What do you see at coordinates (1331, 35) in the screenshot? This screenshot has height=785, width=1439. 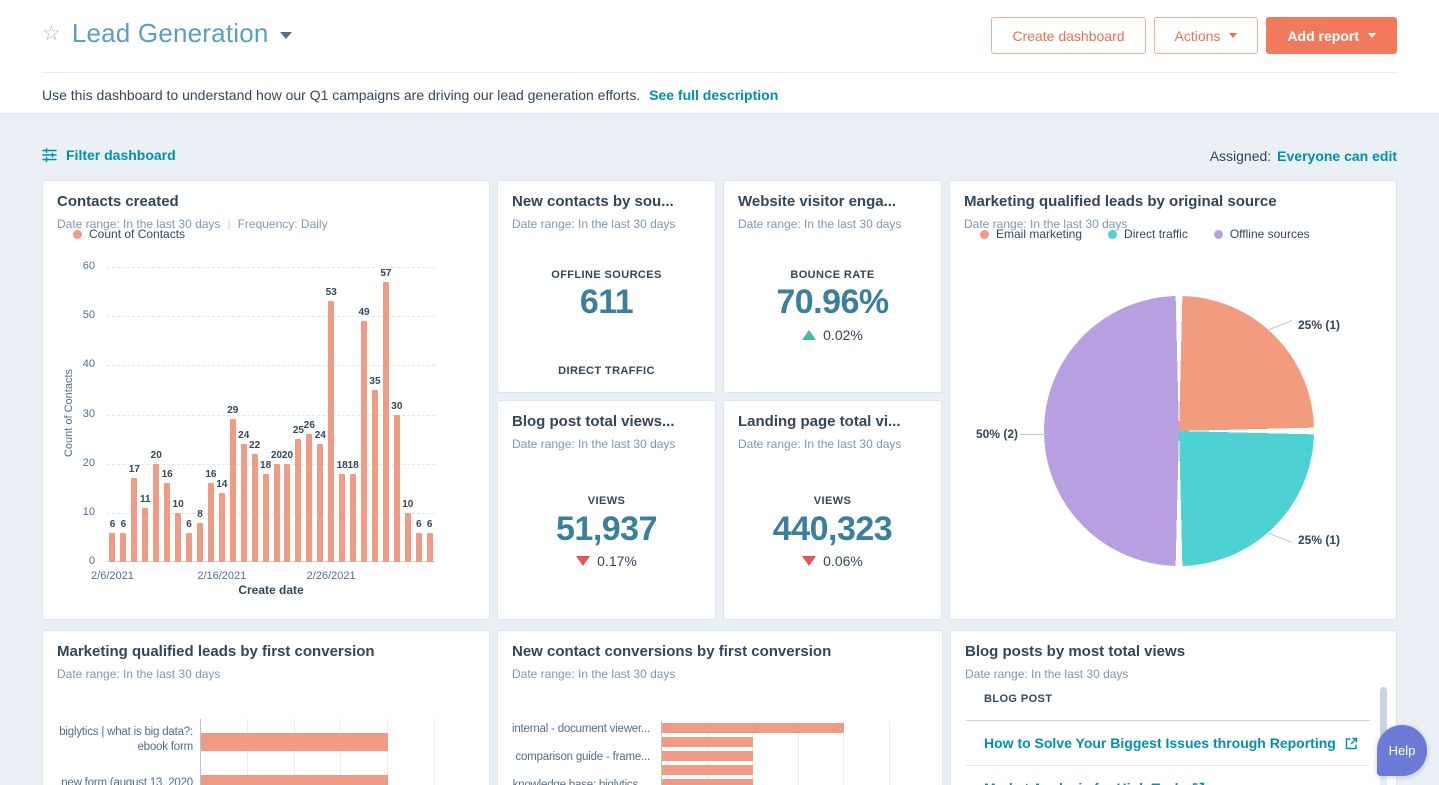 I see `add-report-button: Add report` at bounding box center [1331, 35].